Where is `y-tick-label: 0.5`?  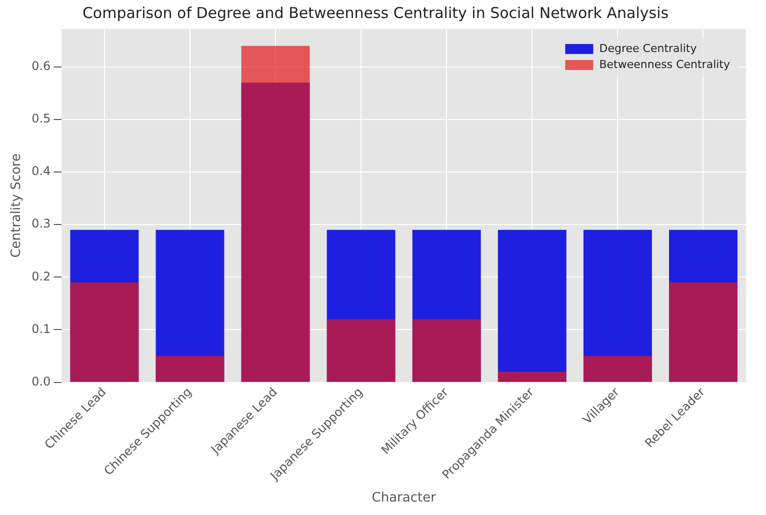
y-tick-label: 0.5 is located at coordinates (41, 119).